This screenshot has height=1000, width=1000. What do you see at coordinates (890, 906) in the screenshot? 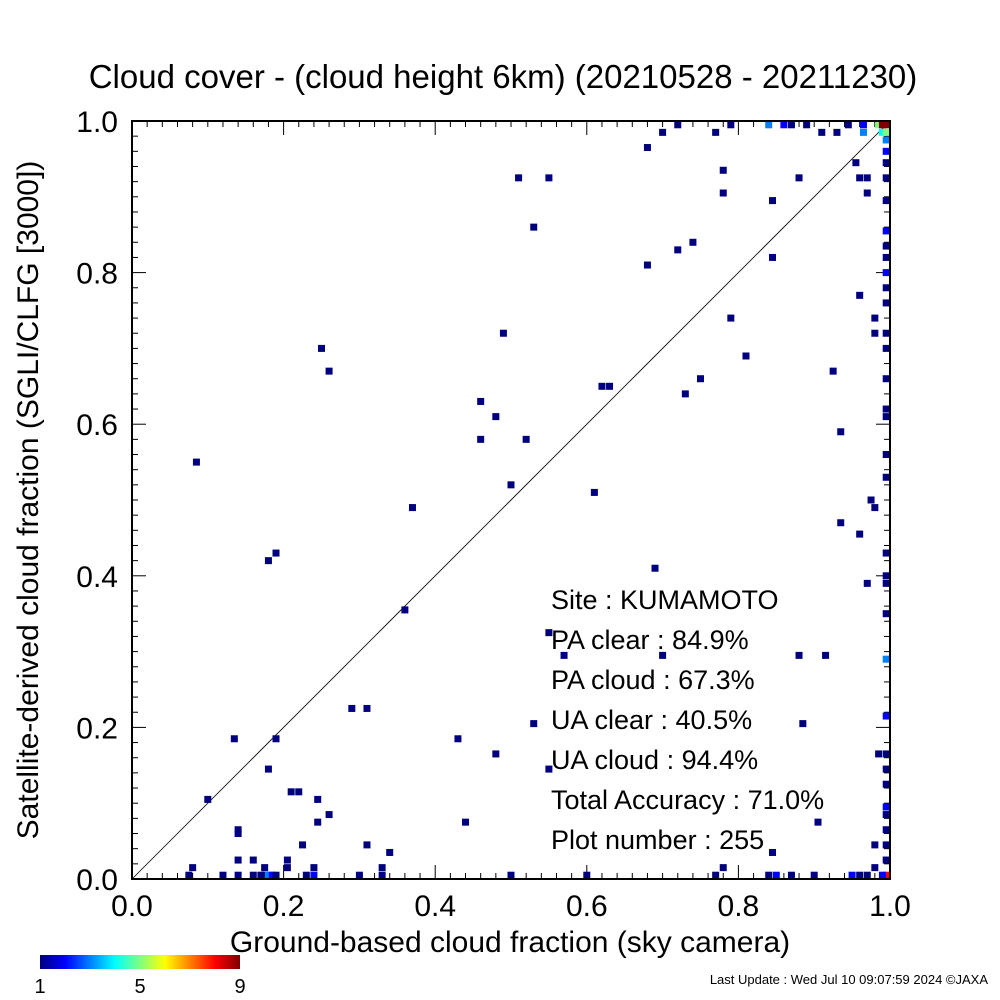
I see `x-tick-label: 1.0` at bounding box center [890, 906].